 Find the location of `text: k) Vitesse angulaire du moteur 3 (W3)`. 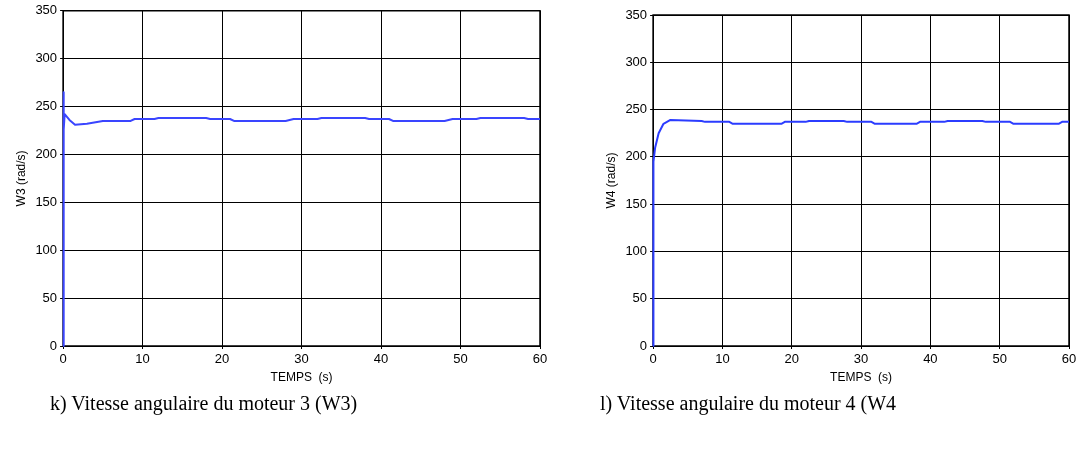

text: k) Vitesse angulaire du moteur 3 (W3) is located at coordinates (204, 403).